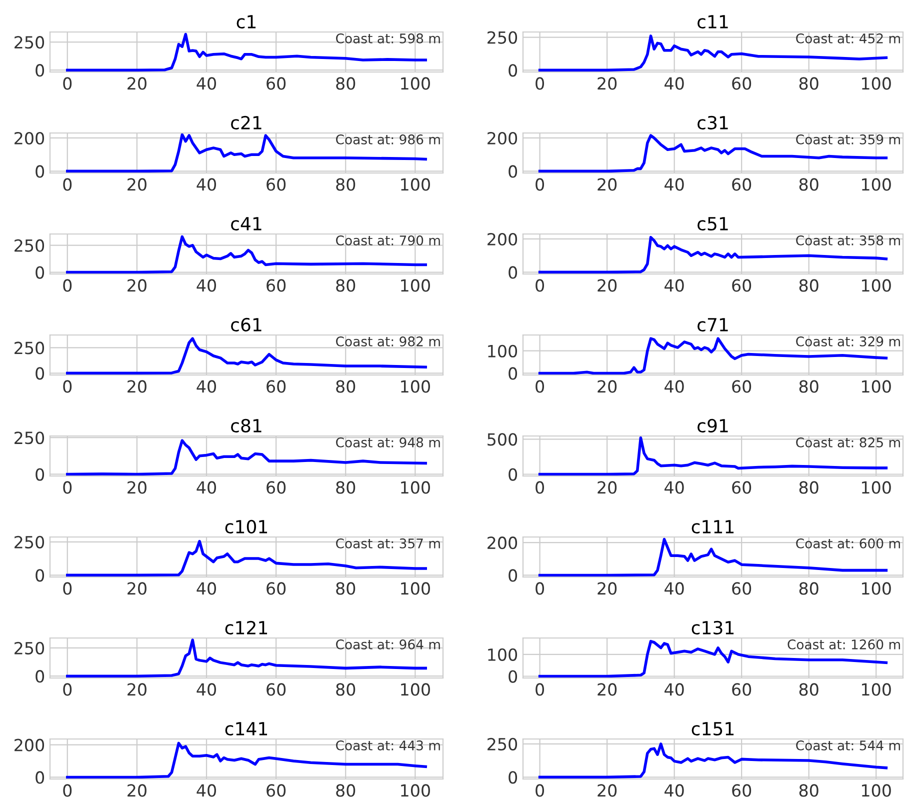 The width and height of the screenshot is (910, 807). Describe the element at coordinates (713, 123) in the screenshot. I see `chart-title: c31` at that location.